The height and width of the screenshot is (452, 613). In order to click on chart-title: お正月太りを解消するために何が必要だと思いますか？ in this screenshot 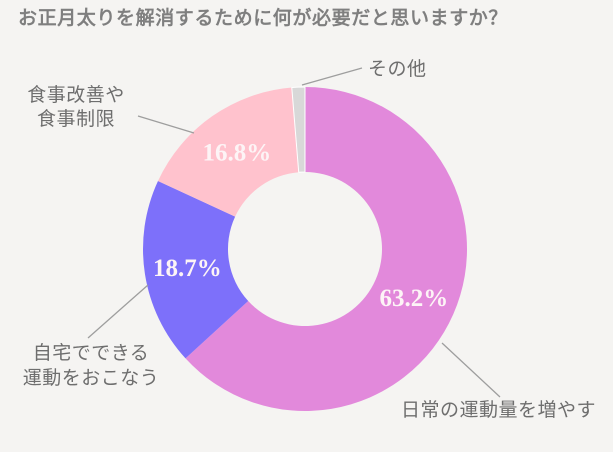, I will do `click(263, 18)`.